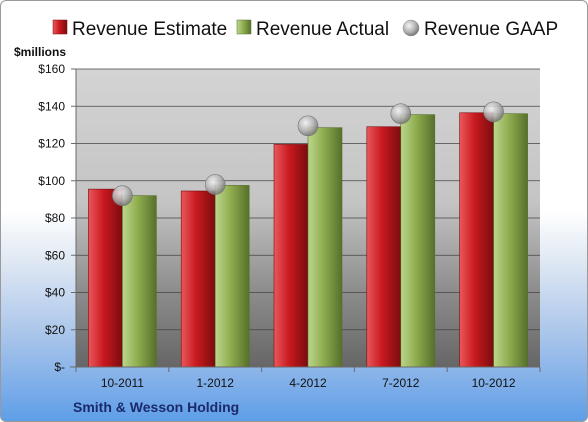 The width and height of the screenshot is (588, 422). I want to click on y-tick-label: $160, so click(51, 69).